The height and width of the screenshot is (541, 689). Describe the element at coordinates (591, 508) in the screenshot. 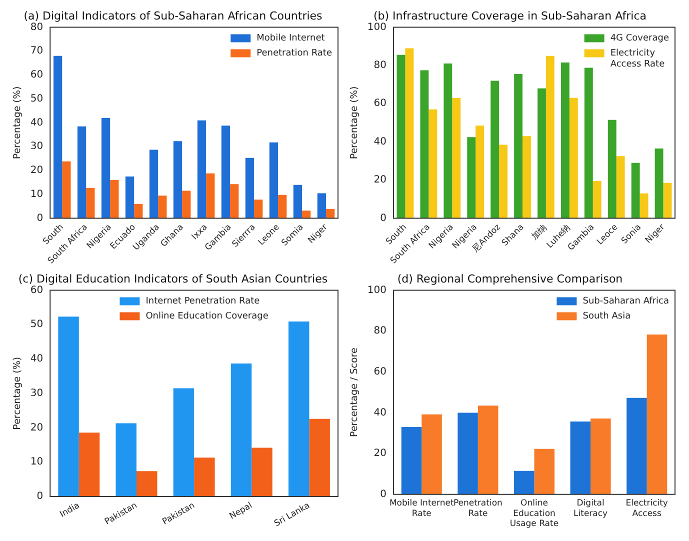

I see `x-tick-label: Digital Literacy` at that location.